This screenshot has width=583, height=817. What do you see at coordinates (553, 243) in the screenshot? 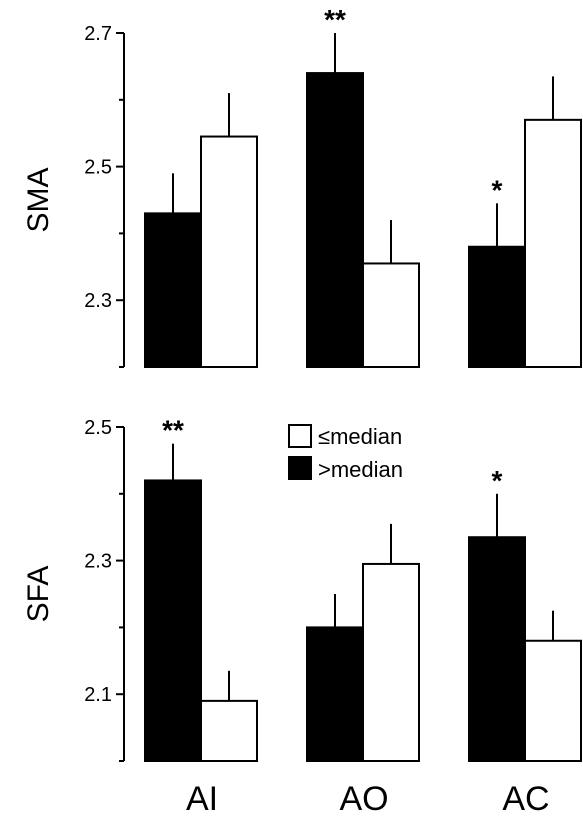
I see `sma-bar-ac-le-median` at bounding box center [553, 243].